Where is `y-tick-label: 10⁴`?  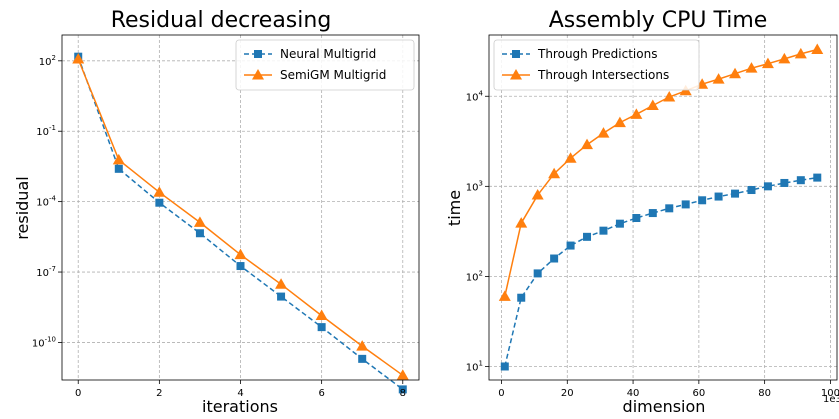 y-tick-label: 10⁴ is located at coordinates (475, 96).